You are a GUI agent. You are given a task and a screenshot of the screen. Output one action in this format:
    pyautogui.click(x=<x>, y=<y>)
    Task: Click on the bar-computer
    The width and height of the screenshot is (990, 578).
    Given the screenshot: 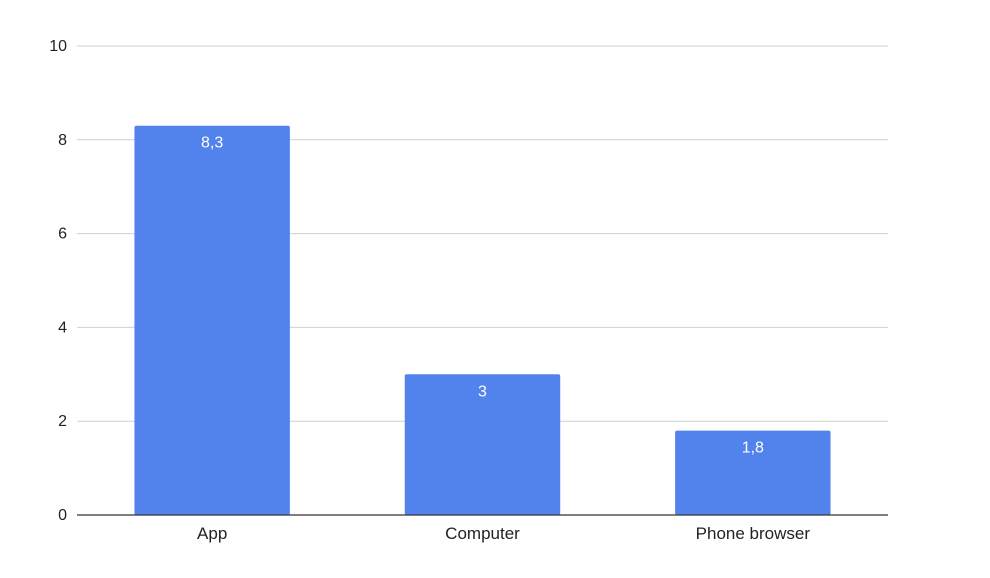 What is the action you would take?
    pyautogui.click(x=482, y=444)
    